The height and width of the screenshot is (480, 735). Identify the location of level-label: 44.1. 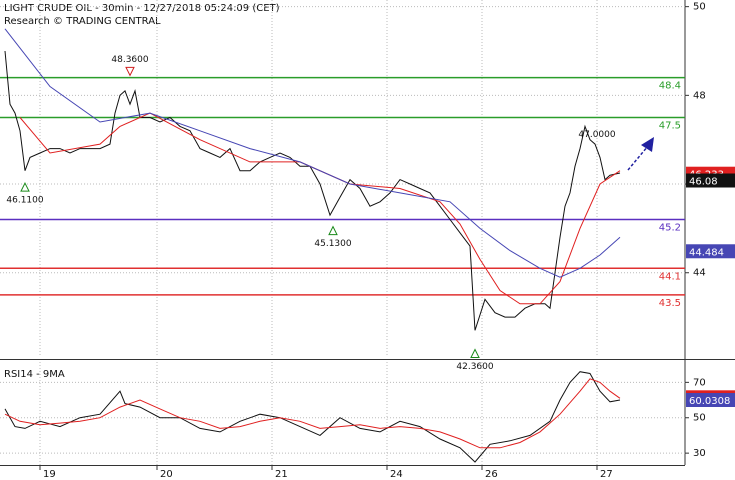
(670, 276).